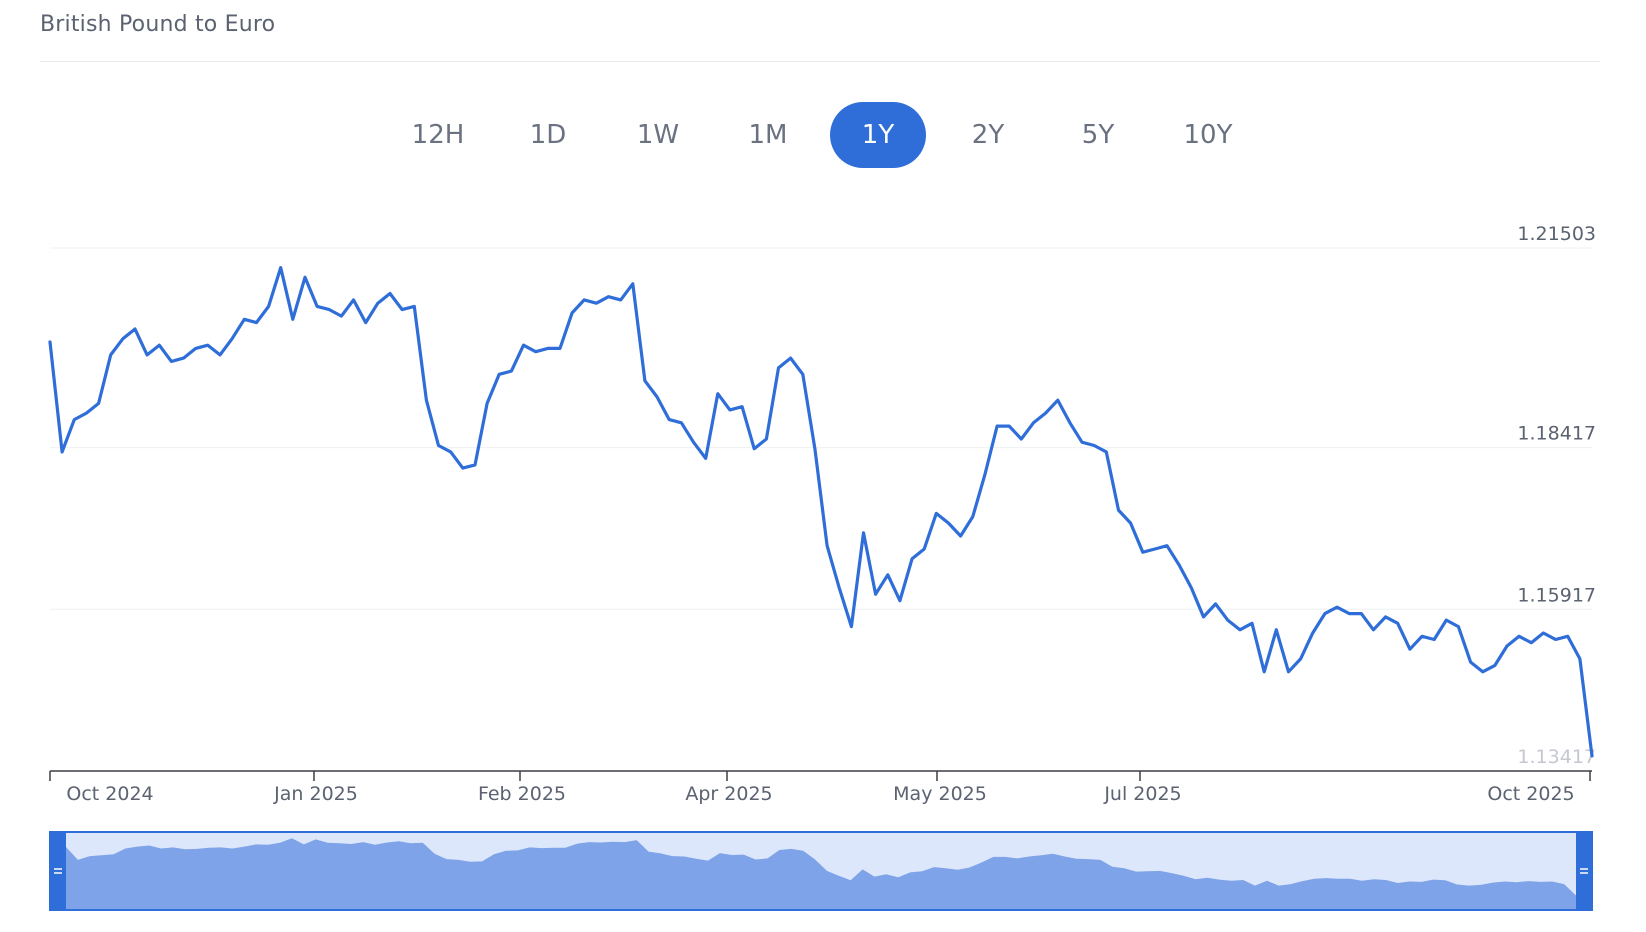 This screenshot has height=932, width=1646. What do you see at coordinates (438, 135) in the screenshot?
I see `range-button-12h: 12H` at bounding box center [438, 135].